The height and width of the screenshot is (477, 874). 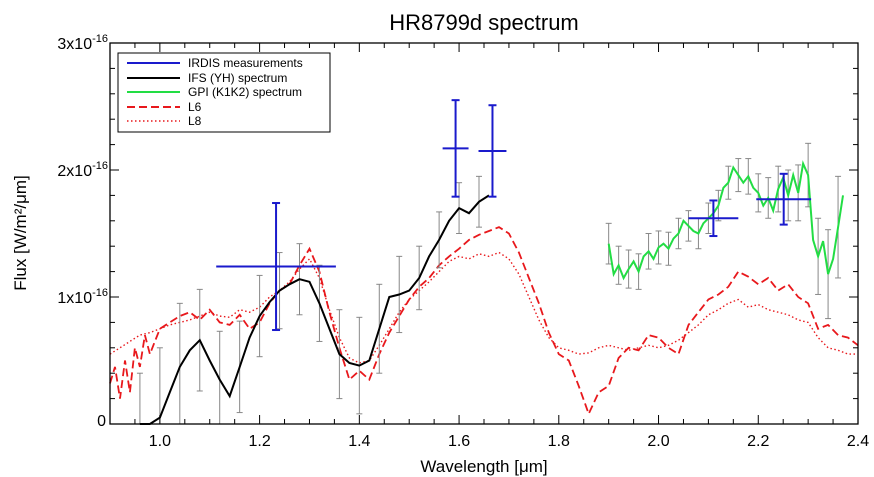 I want to click on x-tick-label-6: 2.2, so click(x=758, y=441).